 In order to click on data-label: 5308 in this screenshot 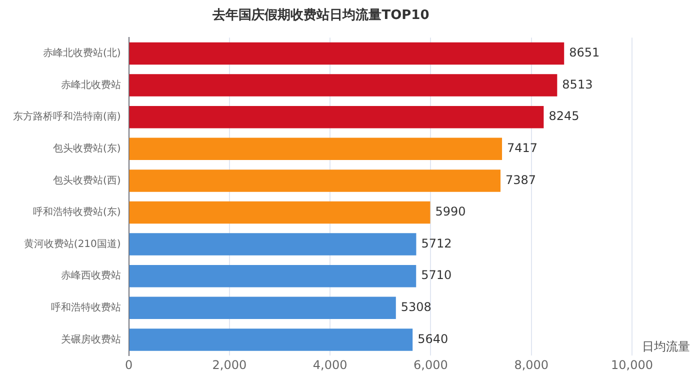, I will do `click(416, 307)`.